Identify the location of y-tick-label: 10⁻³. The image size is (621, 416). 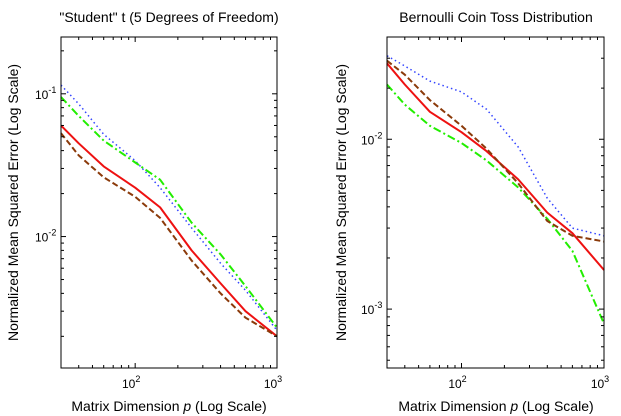
(371, 308).